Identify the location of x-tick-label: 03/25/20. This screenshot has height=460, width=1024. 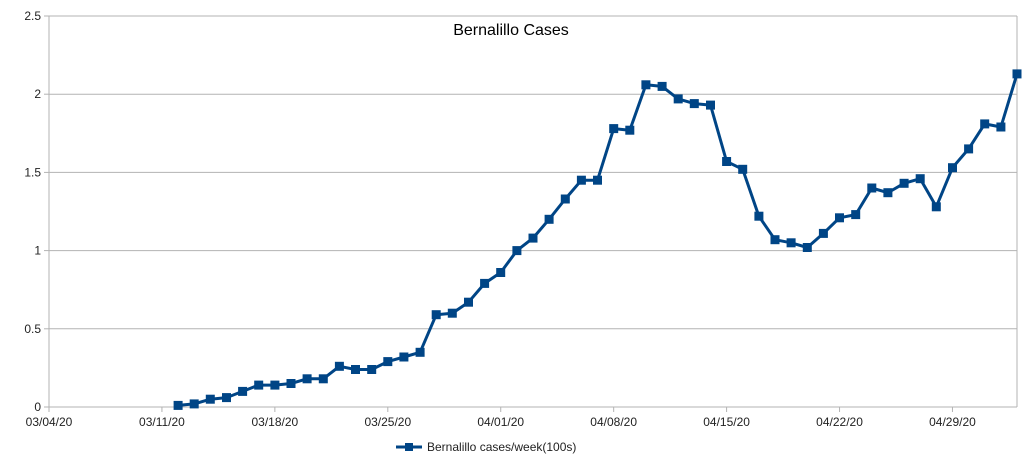
(387, 422).